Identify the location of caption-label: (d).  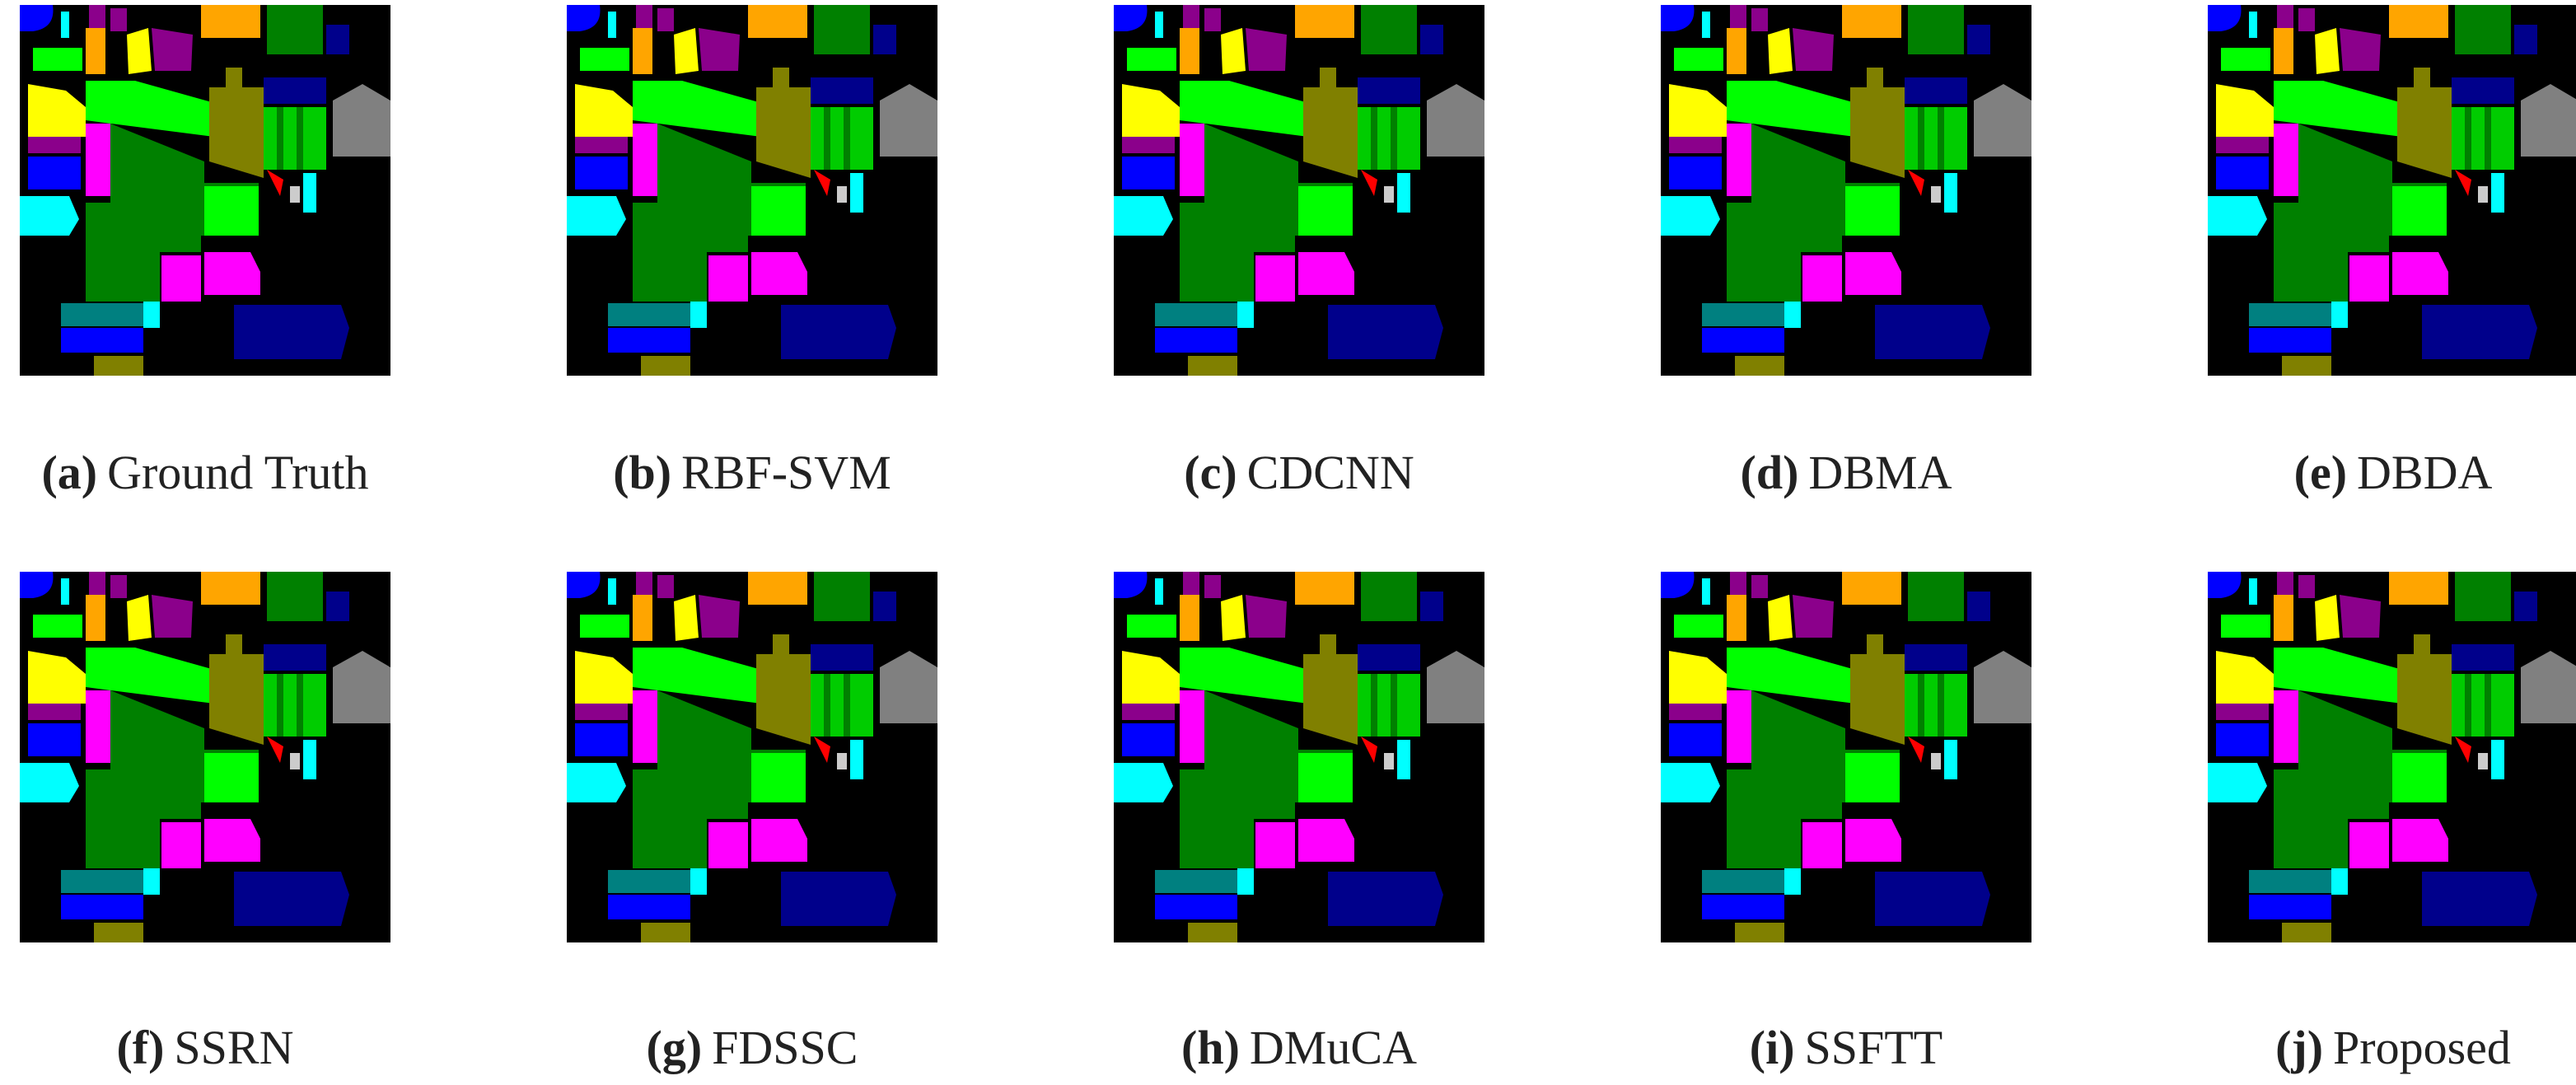
(1769, 472).